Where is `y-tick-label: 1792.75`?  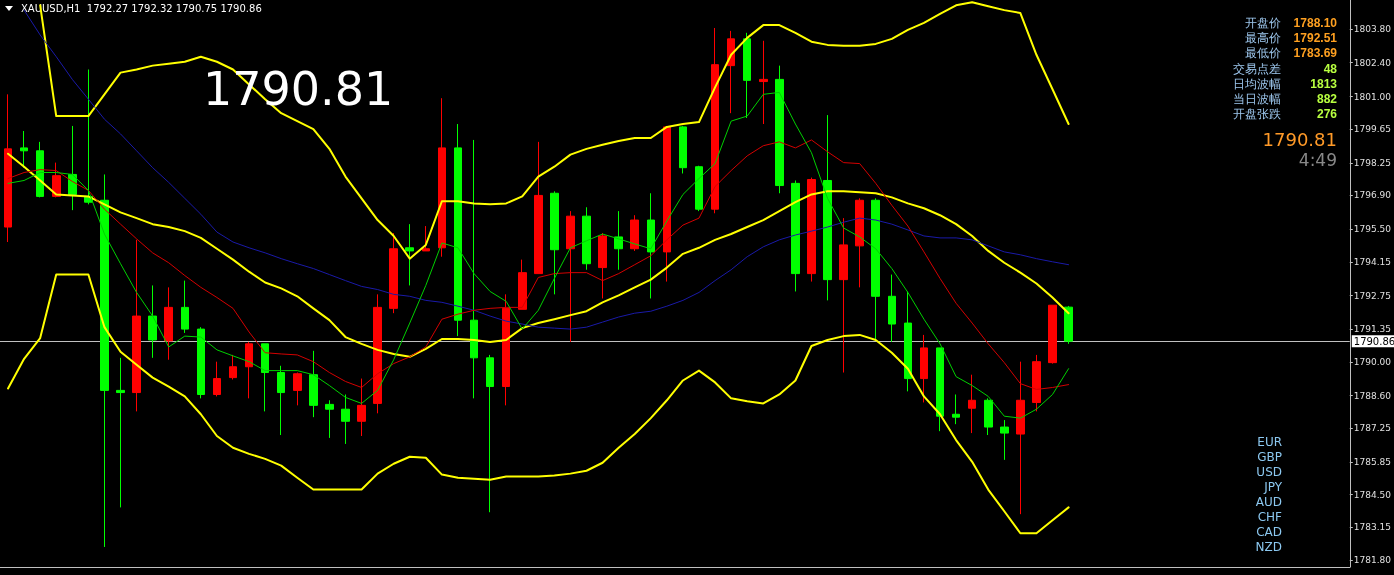
y-tick-label: 1792.75 is located at coordinates (1372, 295).